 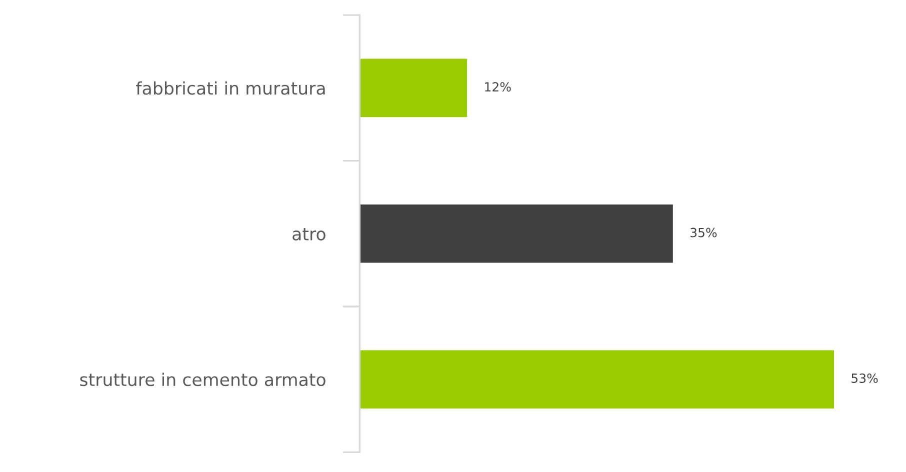 What do you see at coordinates (309, 234) in the screenshot?
I see `y-tick-label: atro` at bounding box center [309, 234].